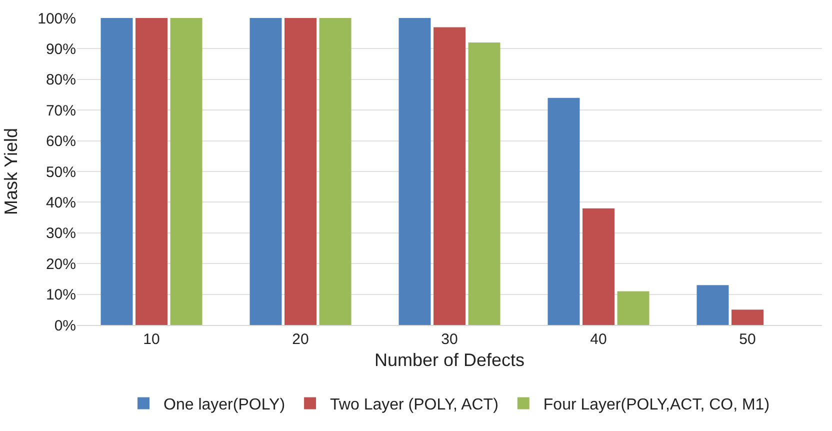  What do you see at coordinates (747, 339) in the screenshot?
I see `x-tick-label: 50` at bounding box center [747, 339].